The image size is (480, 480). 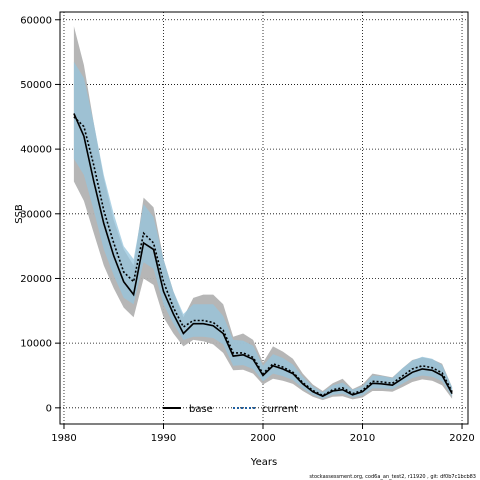 What do you see at coordinates (36, 85) in the screenshot?
I see `y-tick-label: 50000` at bounding box center [36, 85].